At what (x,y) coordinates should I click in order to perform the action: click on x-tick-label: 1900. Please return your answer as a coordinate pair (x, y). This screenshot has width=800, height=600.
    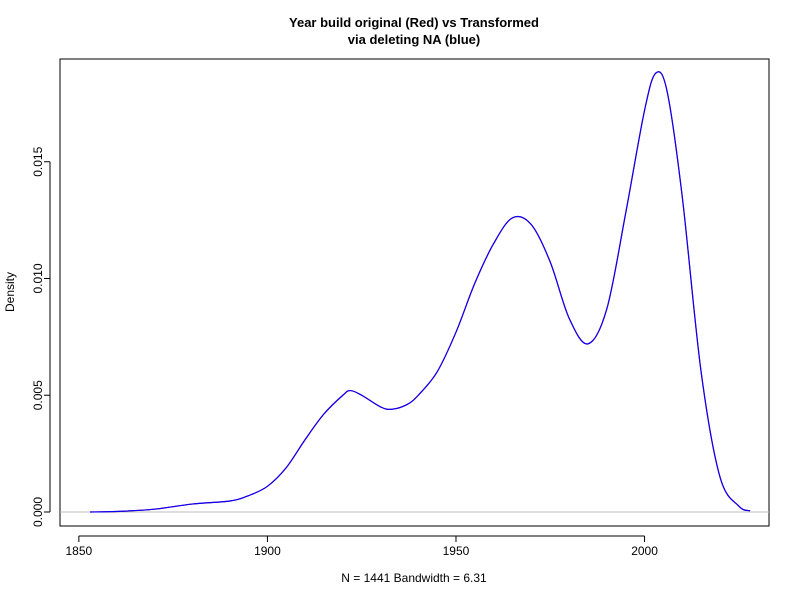
    Looking at the image, I should click on (267, 551).